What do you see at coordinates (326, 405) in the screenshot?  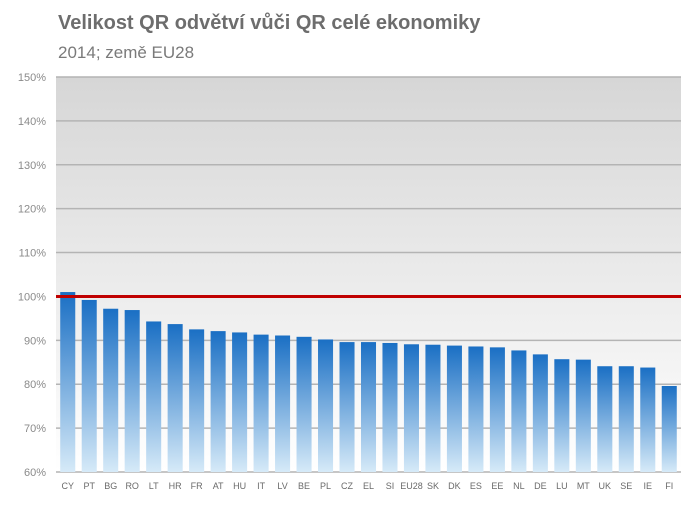 I see `bar-pl` at bounding box center [326, 405].